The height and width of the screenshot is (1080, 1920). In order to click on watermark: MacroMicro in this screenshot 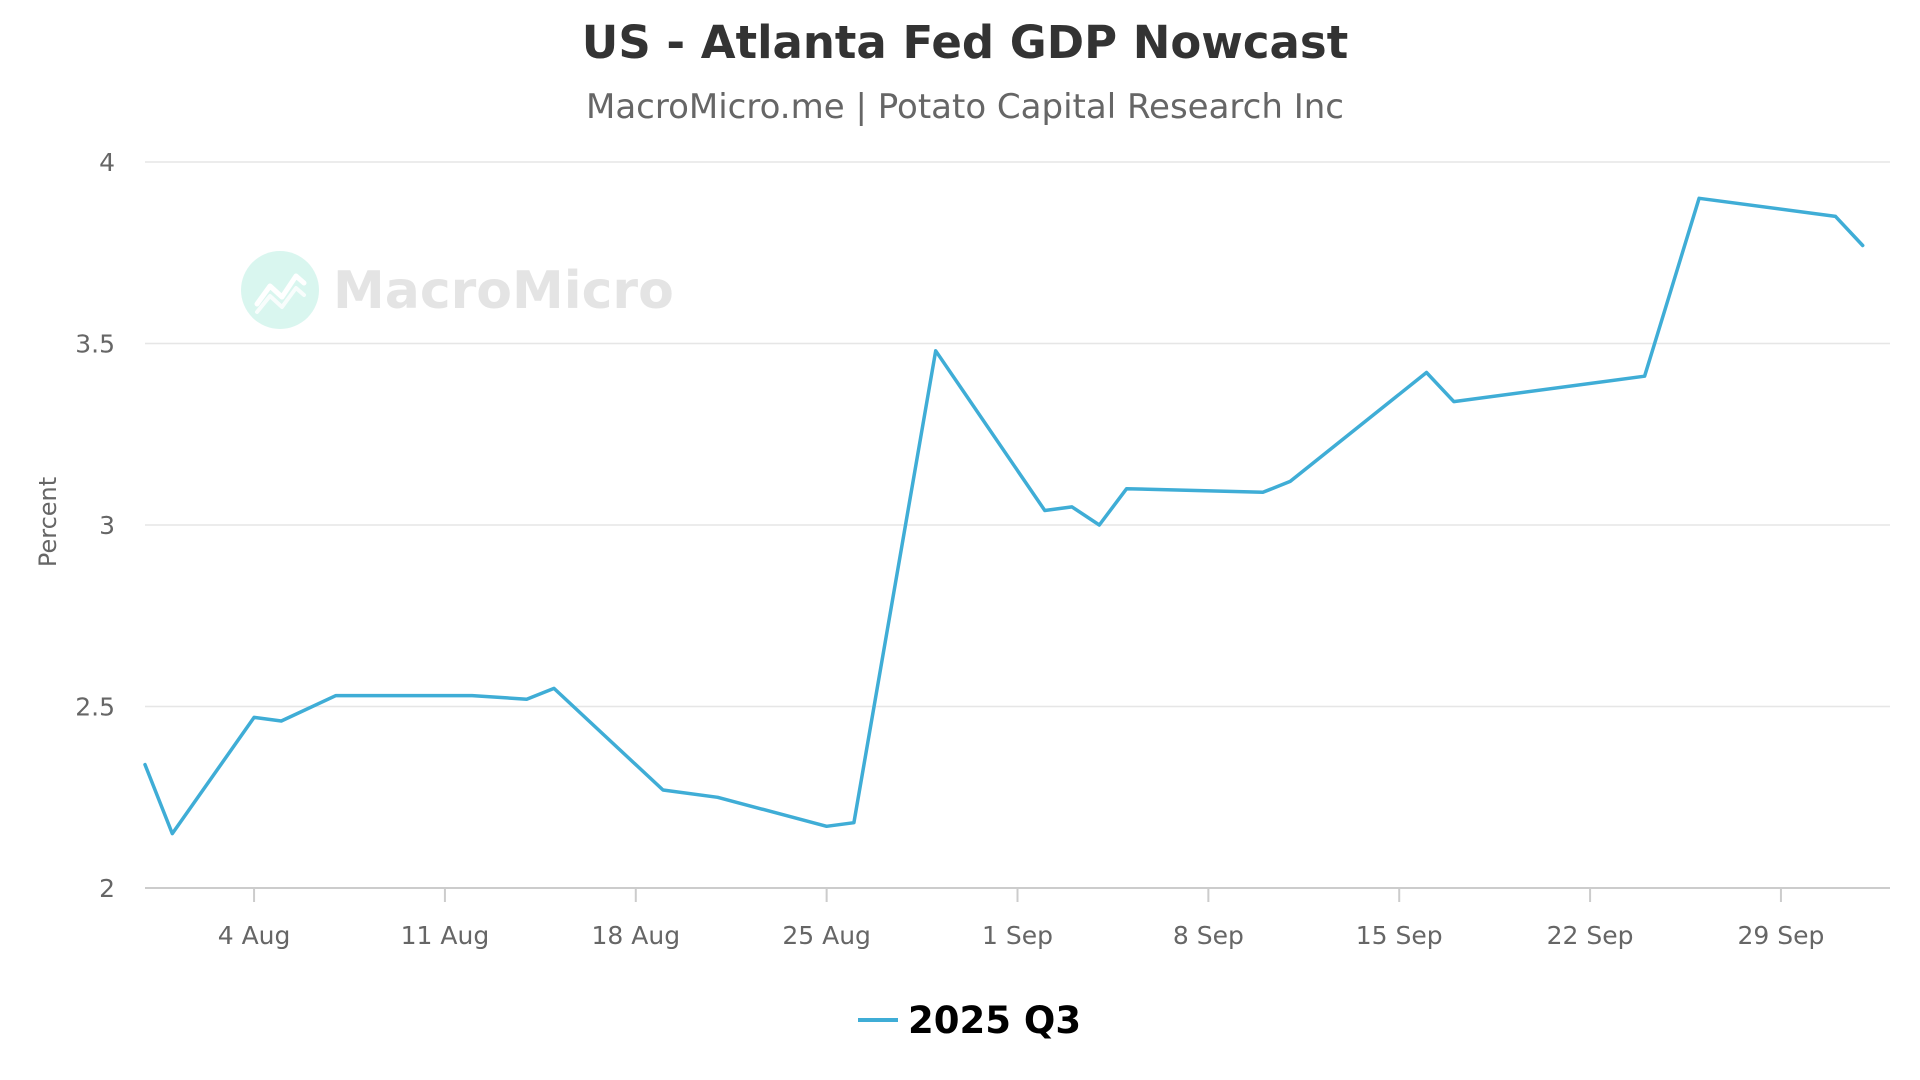, I will do `click(457, 290)`.